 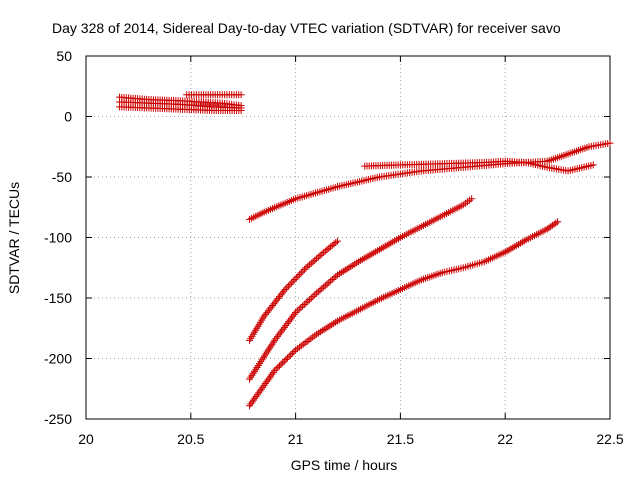 What do you see at coordinates (58, 419) in the screenshot?
I see `y-tick-label: -250` at bounding box center [58, 419].